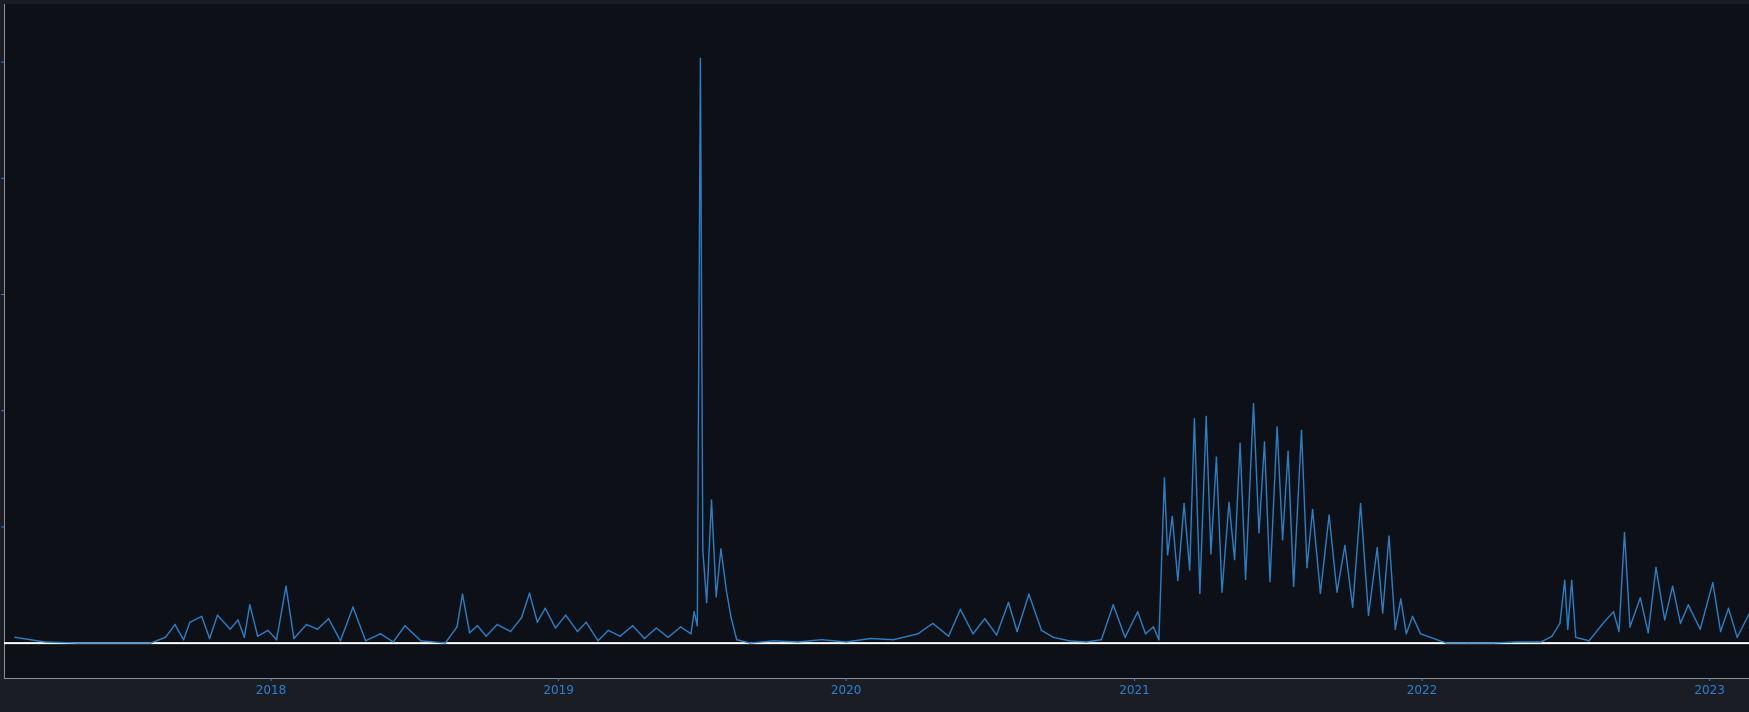 Image resolution: width=1749 pixels, height=712 pixels. What do you see at coordinates (558, 690) in the screenshot?
I see `x-tick-label-2019: 2019` at bounding box center [558, 690].